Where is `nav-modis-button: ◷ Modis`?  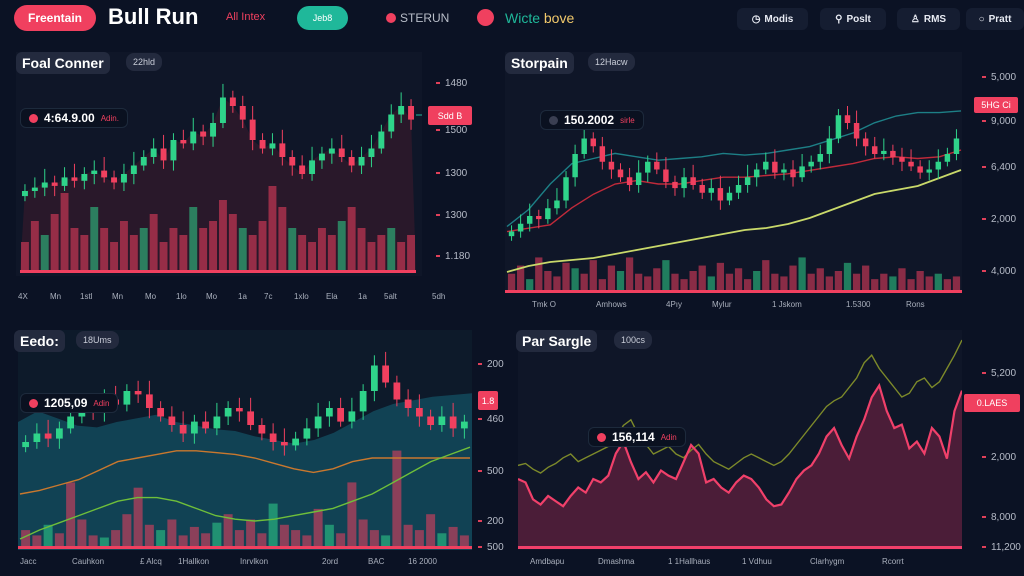 nav-modis-button: ◷ Modis is located at coordinates (772, 19).